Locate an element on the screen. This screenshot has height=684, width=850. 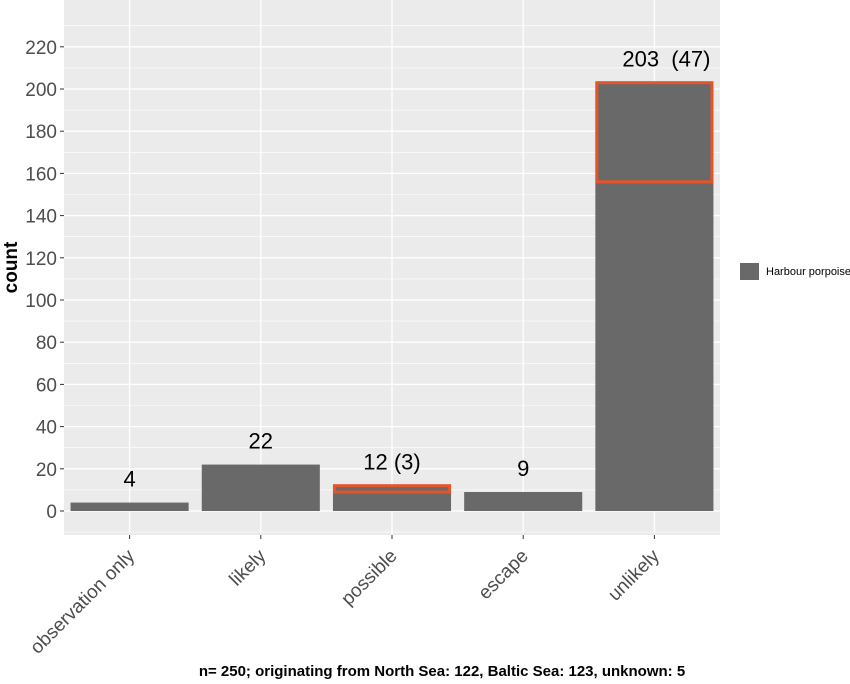
bar-escape is located at coordinates (523, 501).